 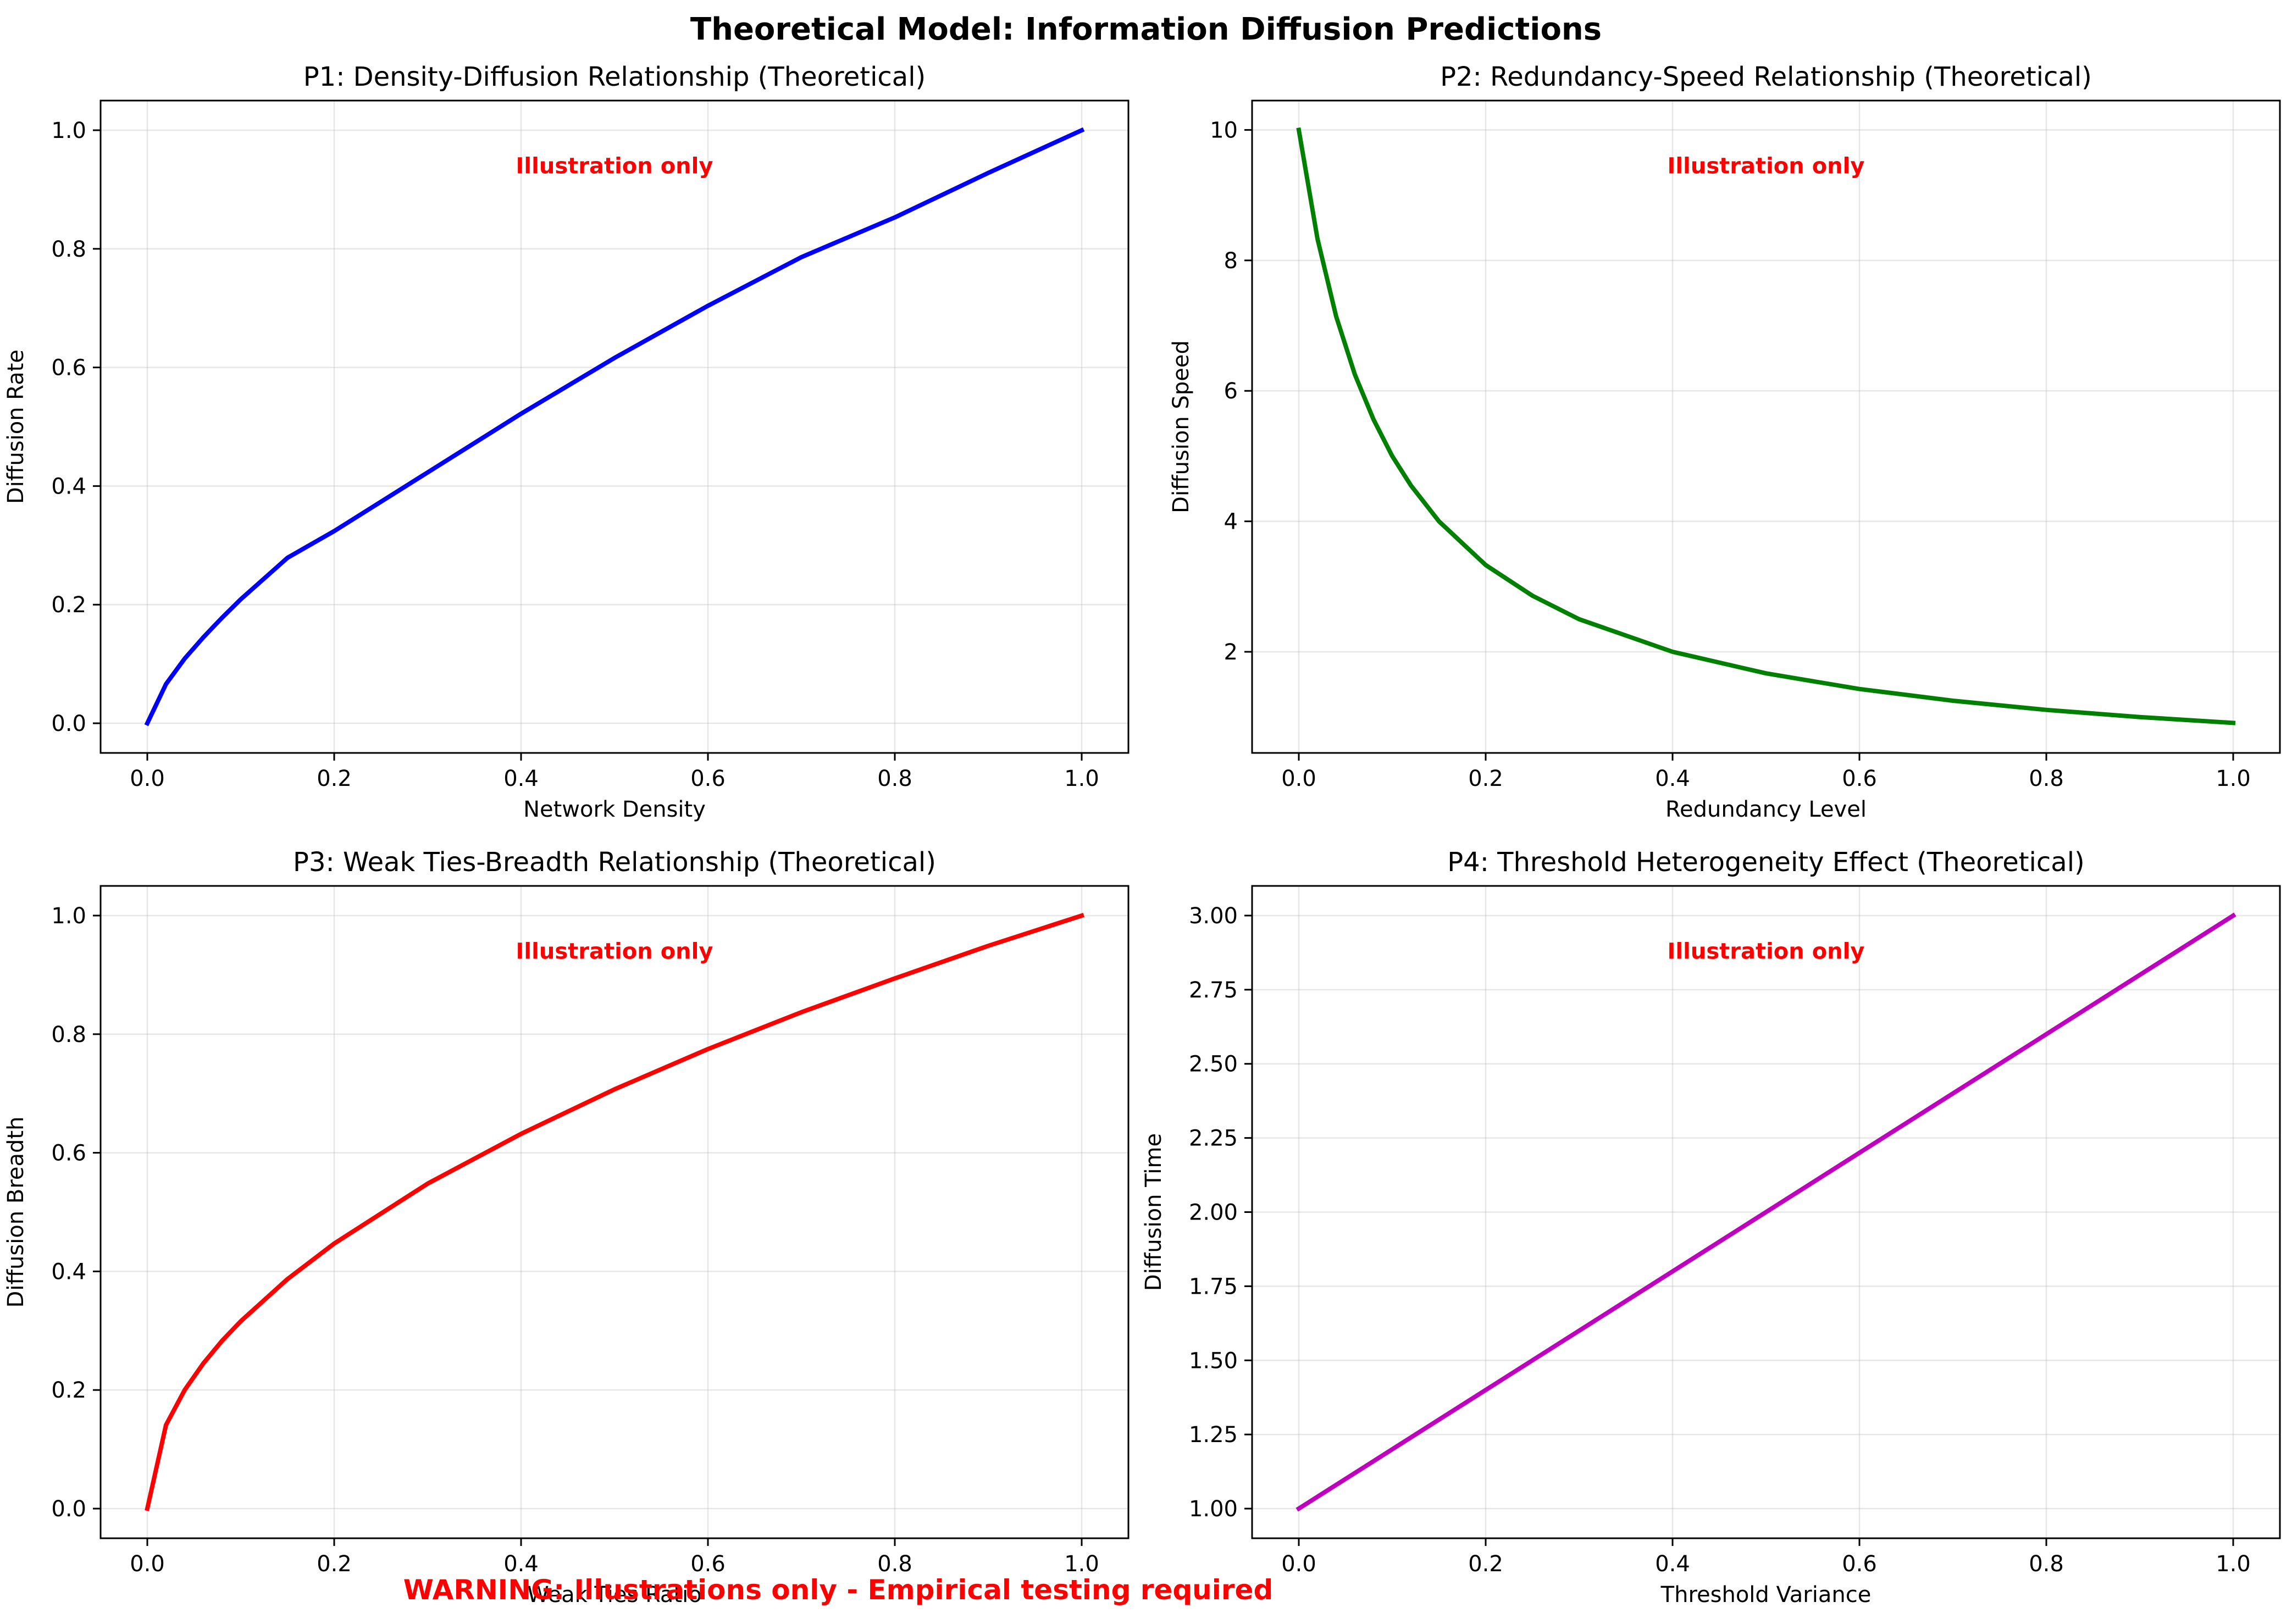 I want to click on p4-xtick-label-4: 0.8, so click(x=2046, y=1564).